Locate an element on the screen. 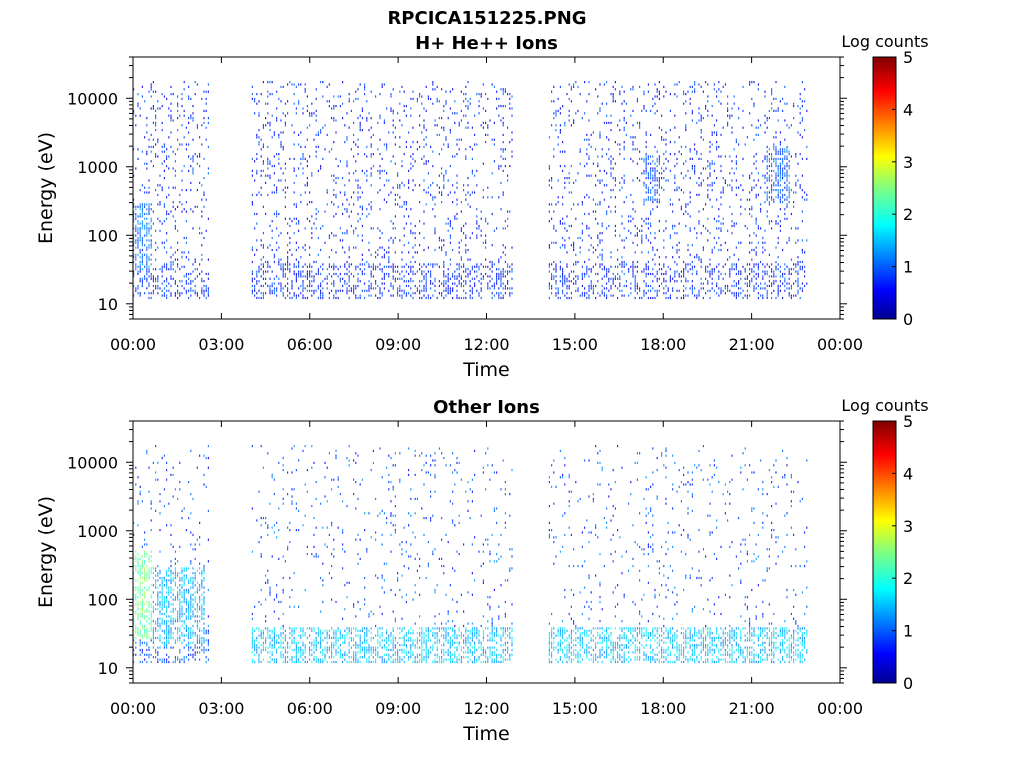 The height and width of the screenshot is (768, 1024). panel-title: Other Ions is located at coordinates (486, 407).